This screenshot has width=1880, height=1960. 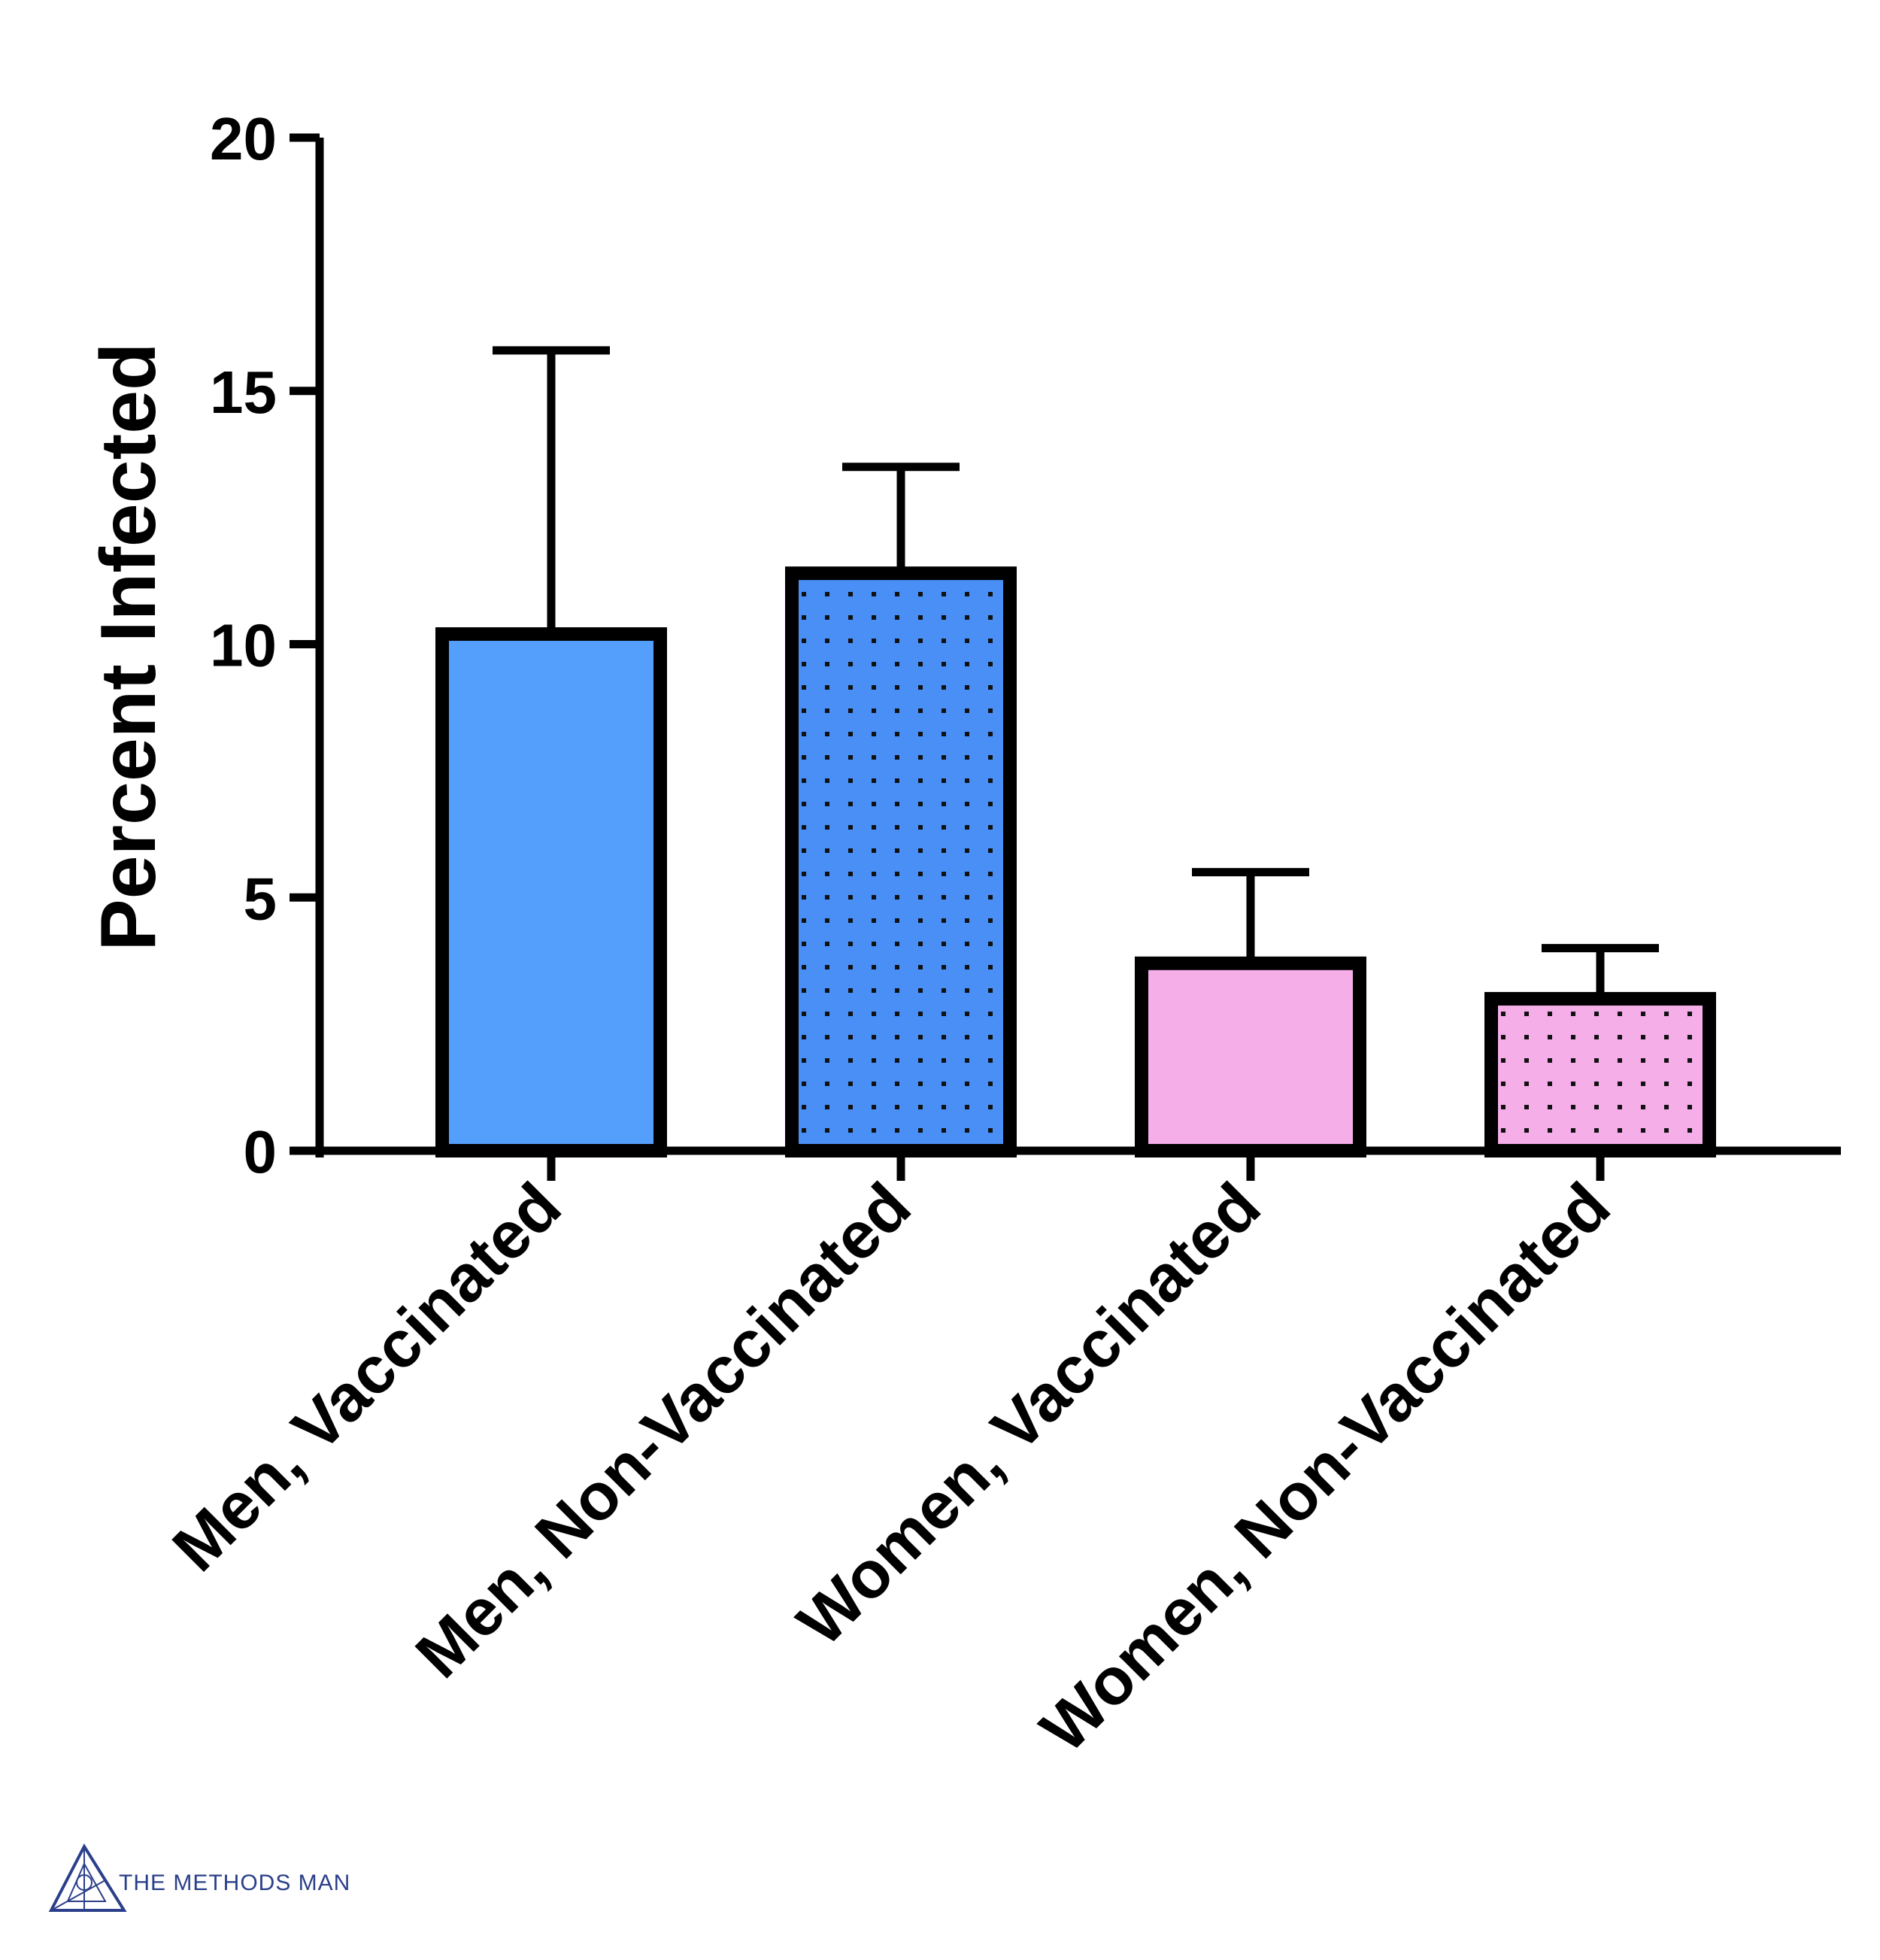 What do you see at coordinates (260, 898) in the screenshot?
I see `y-tick-label: 5` at bounding box center [260, 898].